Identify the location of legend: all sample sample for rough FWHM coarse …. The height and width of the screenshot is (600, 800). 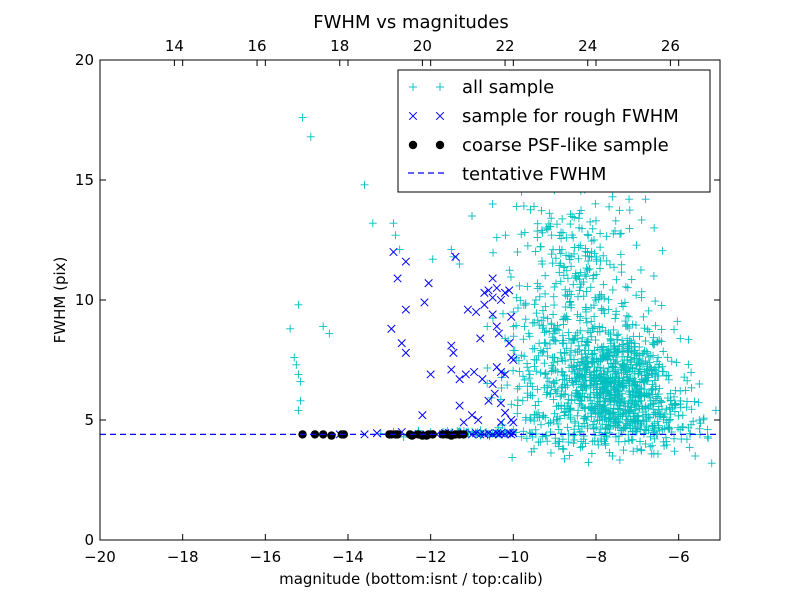
(554, 131).